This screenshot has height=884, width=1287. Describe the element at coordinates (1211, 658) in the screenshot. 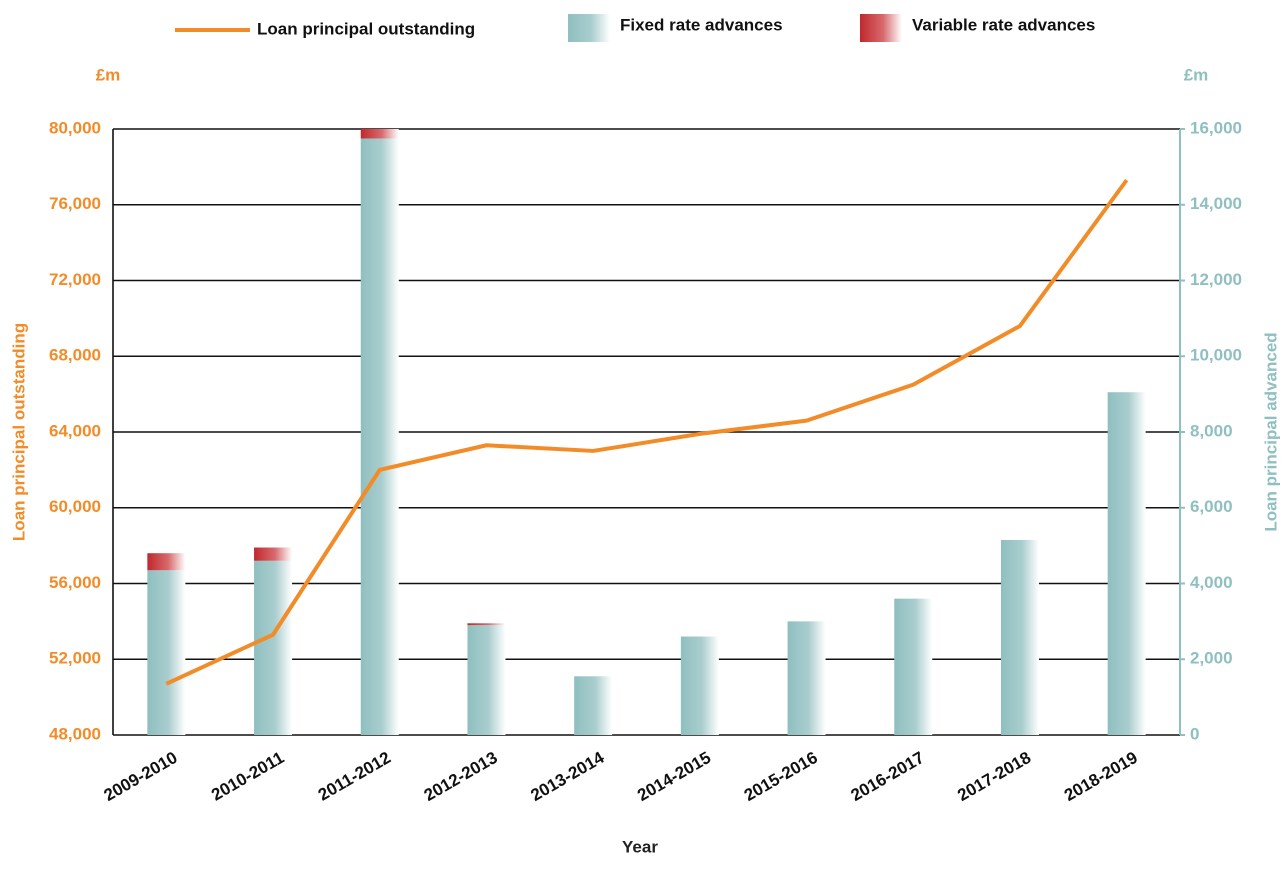

I see `y2-tick-label: 2,000` at that location.